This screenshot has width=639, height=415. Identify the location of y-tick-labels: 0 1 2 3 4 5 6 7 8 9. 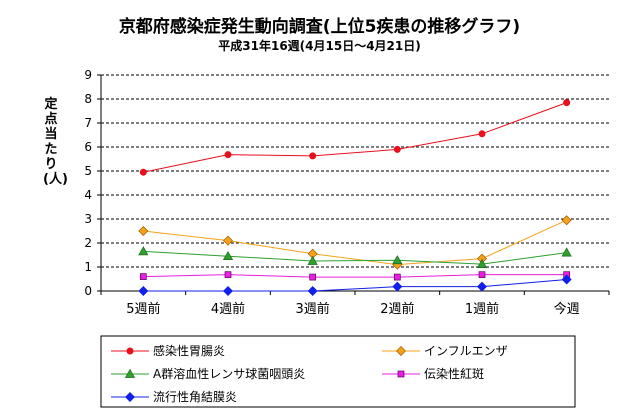
(88, 183).